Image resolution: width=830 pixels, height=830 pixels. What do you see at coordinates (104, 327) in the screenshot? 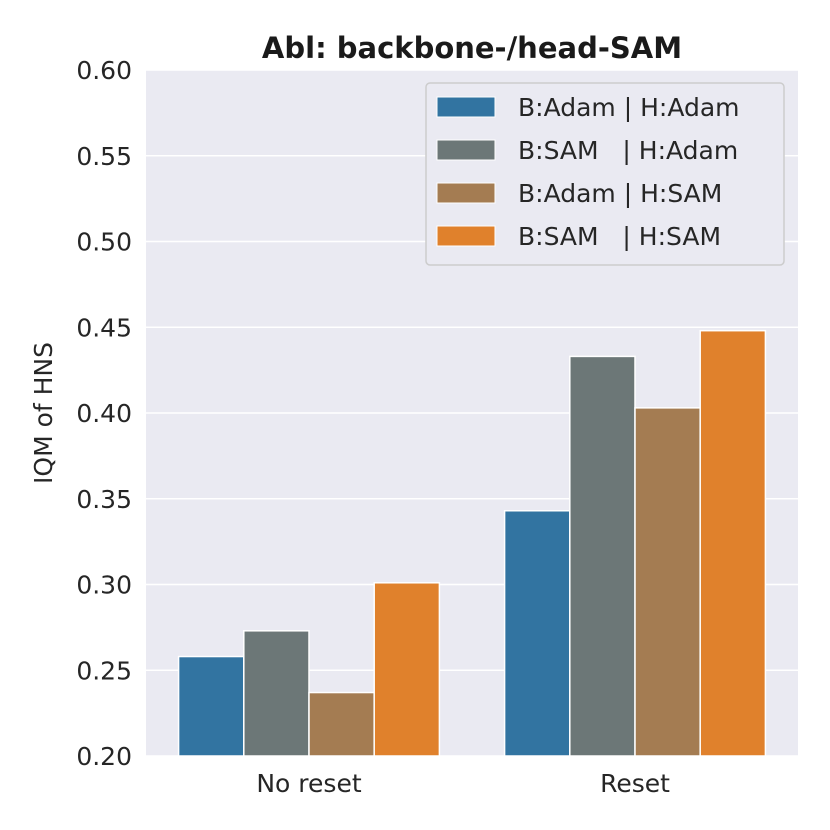
I see `y-tick-label: 0.45` at bounding box center [104, 327].